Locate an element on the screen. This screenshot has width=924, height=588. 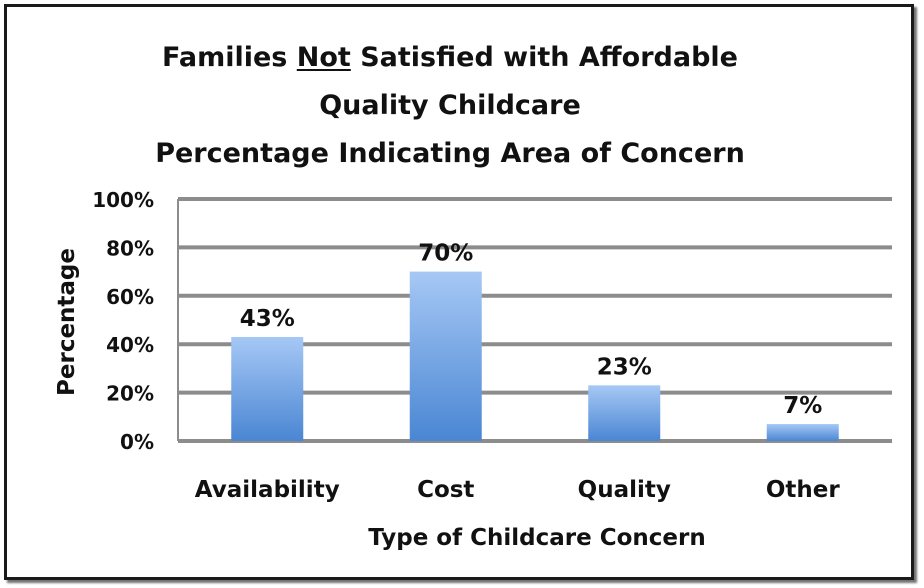
chart-title-line-2: Quality Childcare is located at coordinates (450, 105).